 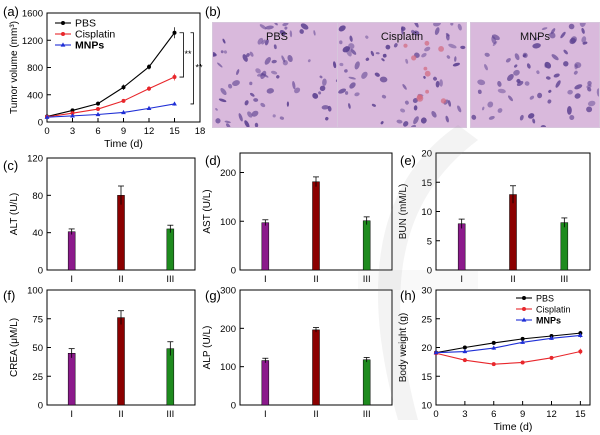 I want to click on xtick-label-e: II, so click(x=512, y=279).